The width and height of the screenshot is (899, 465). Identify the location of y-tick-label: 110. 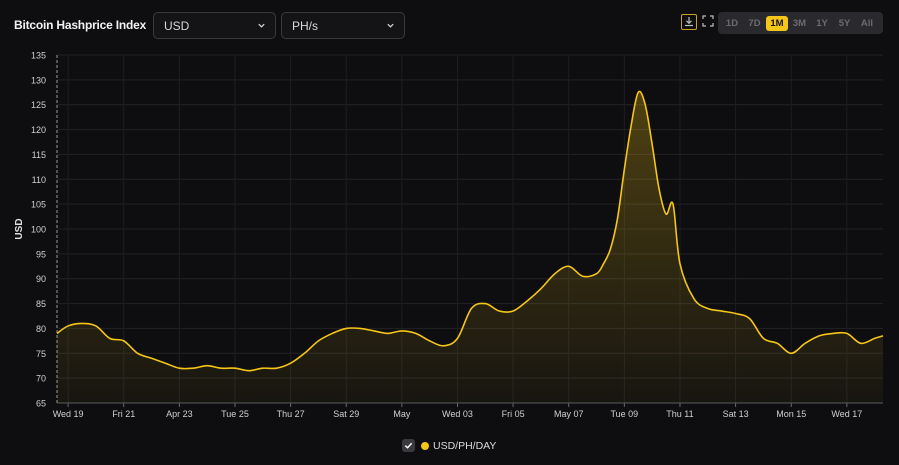
(39, 180).